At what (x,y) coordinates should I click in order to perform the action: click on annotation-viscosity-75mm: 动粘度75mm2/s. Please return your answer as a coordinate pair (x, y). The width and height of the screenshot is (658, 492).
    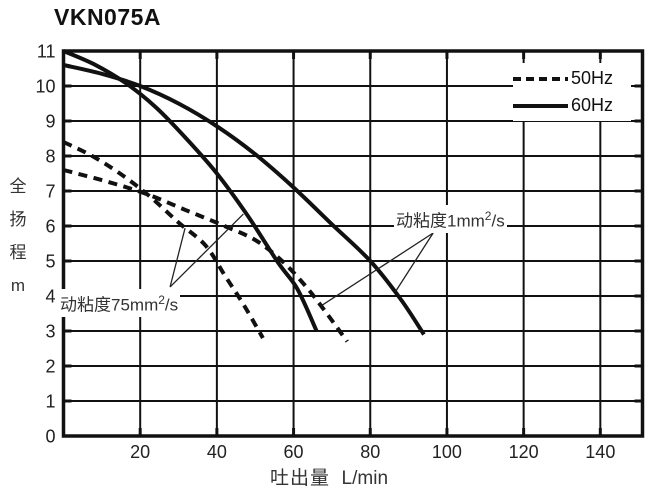
    Looking at the image, I should click on (119, 303).